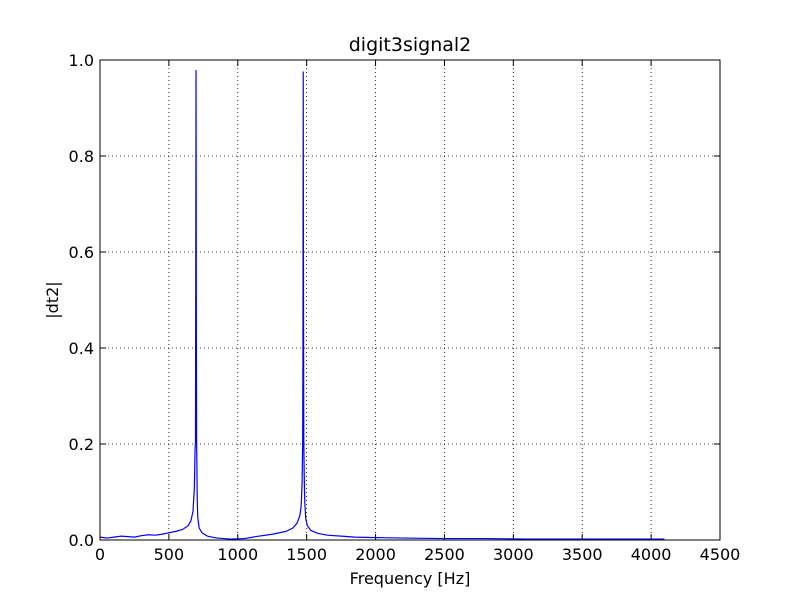  Describe the element at coordinates (81, 540) in the screenshot. I see `y-tick-label: 0.0` at that location.